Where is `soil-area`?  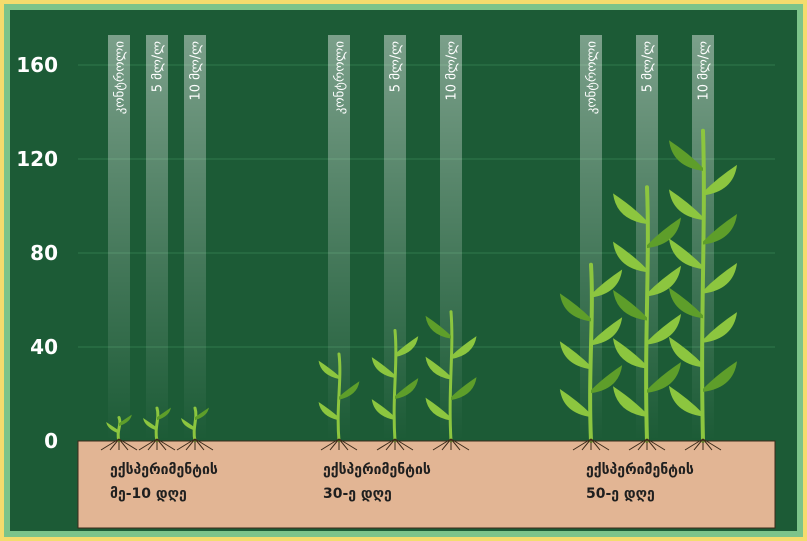 soil-area is located at coordinates (426, 484).